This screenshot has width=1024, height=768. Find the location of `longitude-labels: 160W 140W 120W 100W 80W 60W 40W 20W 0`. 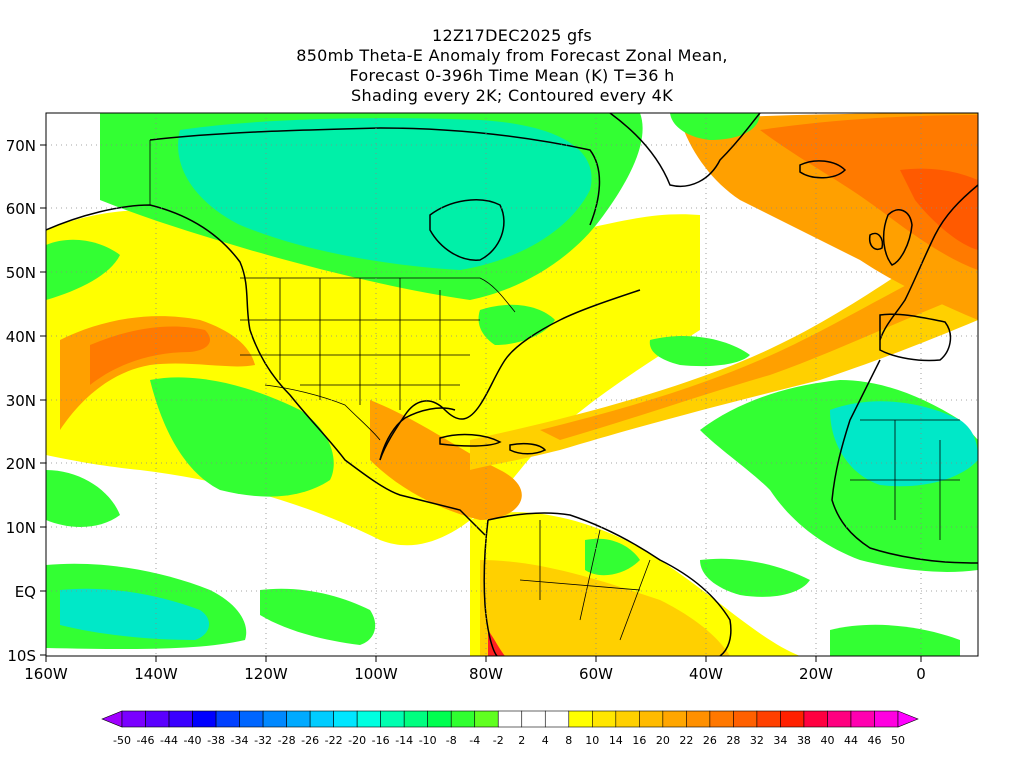

longitude-labels: 160W 140W 120W 100W 80W 60W 40W 20W 0 is located at coordinates (475, 674).